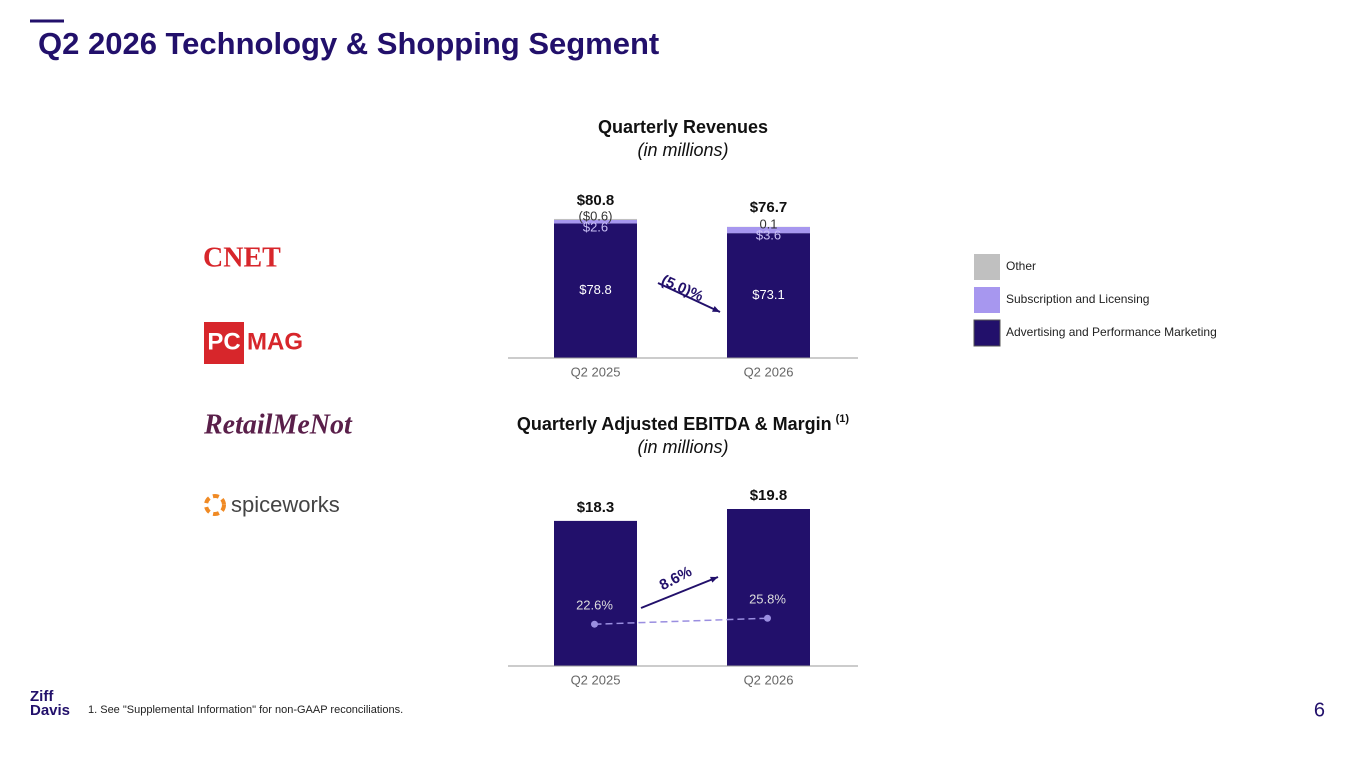  I want to click on logo-ziff: Ziff, so click(42, 696).